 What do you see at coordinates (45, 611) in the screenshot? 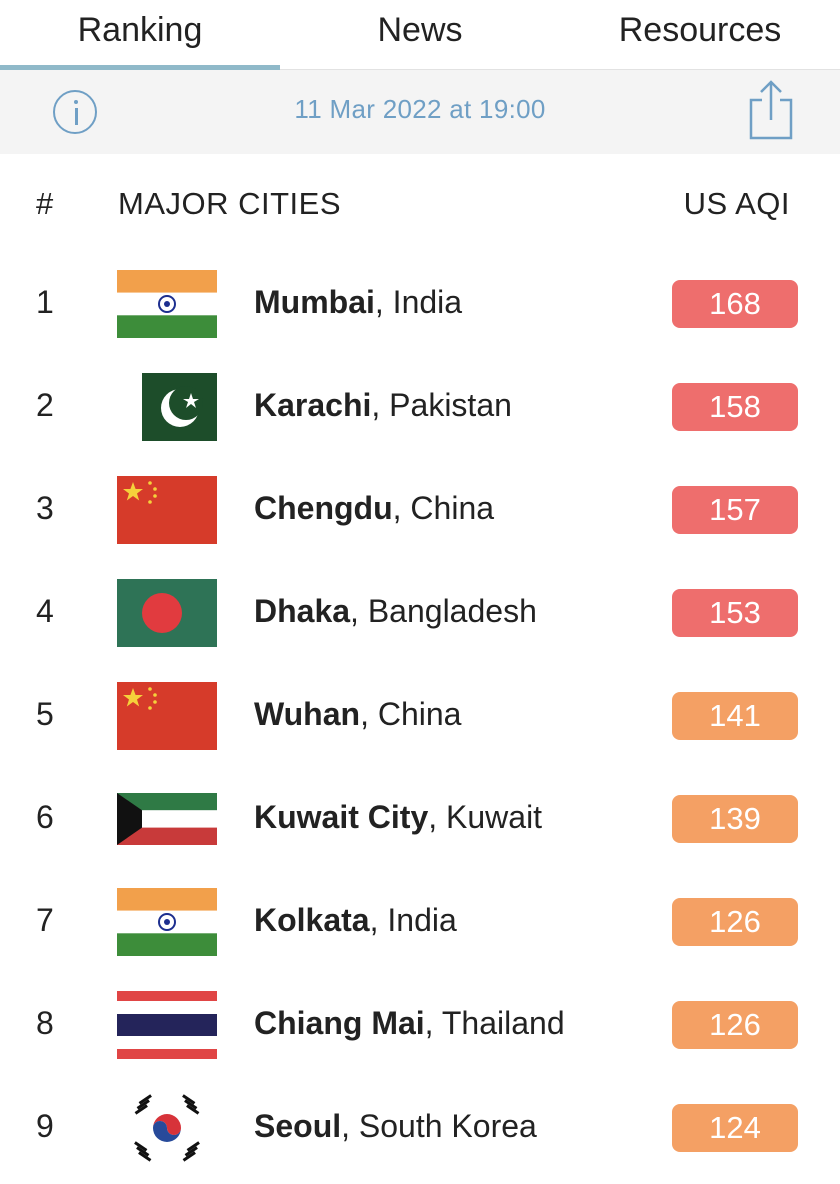
I see `rank-number: 4` at bounding box center [45, 611].